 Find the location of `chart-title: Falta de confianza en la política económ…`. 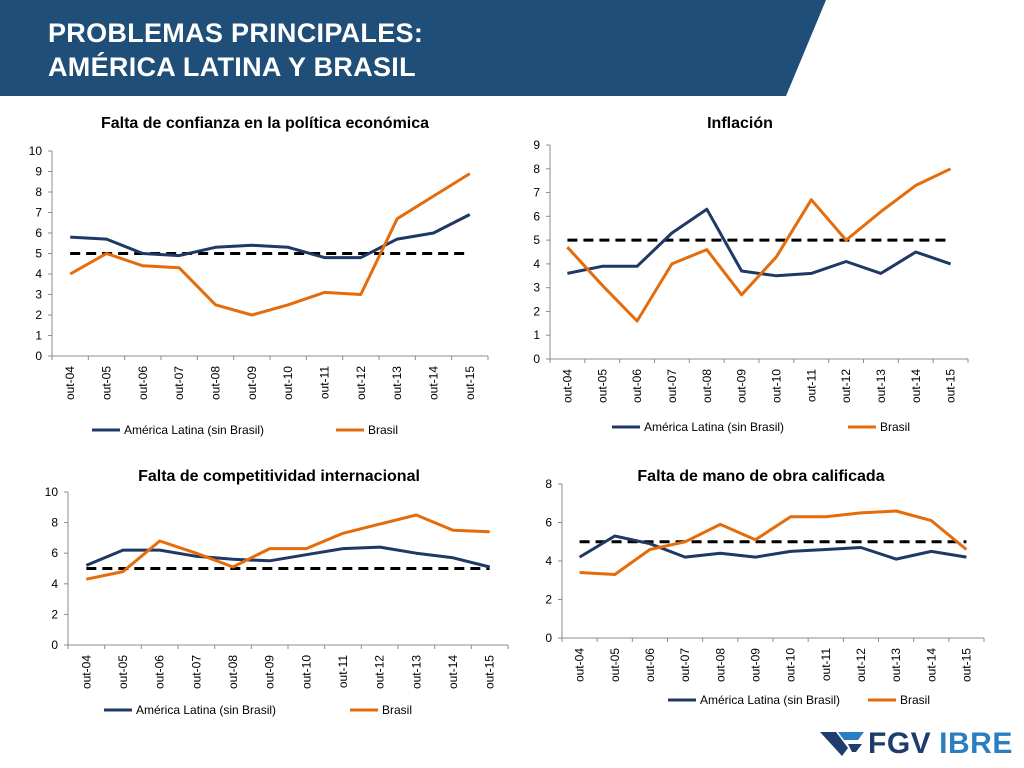

chart-title: Falta de confianza en la política económ… is located at coordinates (265, 123).